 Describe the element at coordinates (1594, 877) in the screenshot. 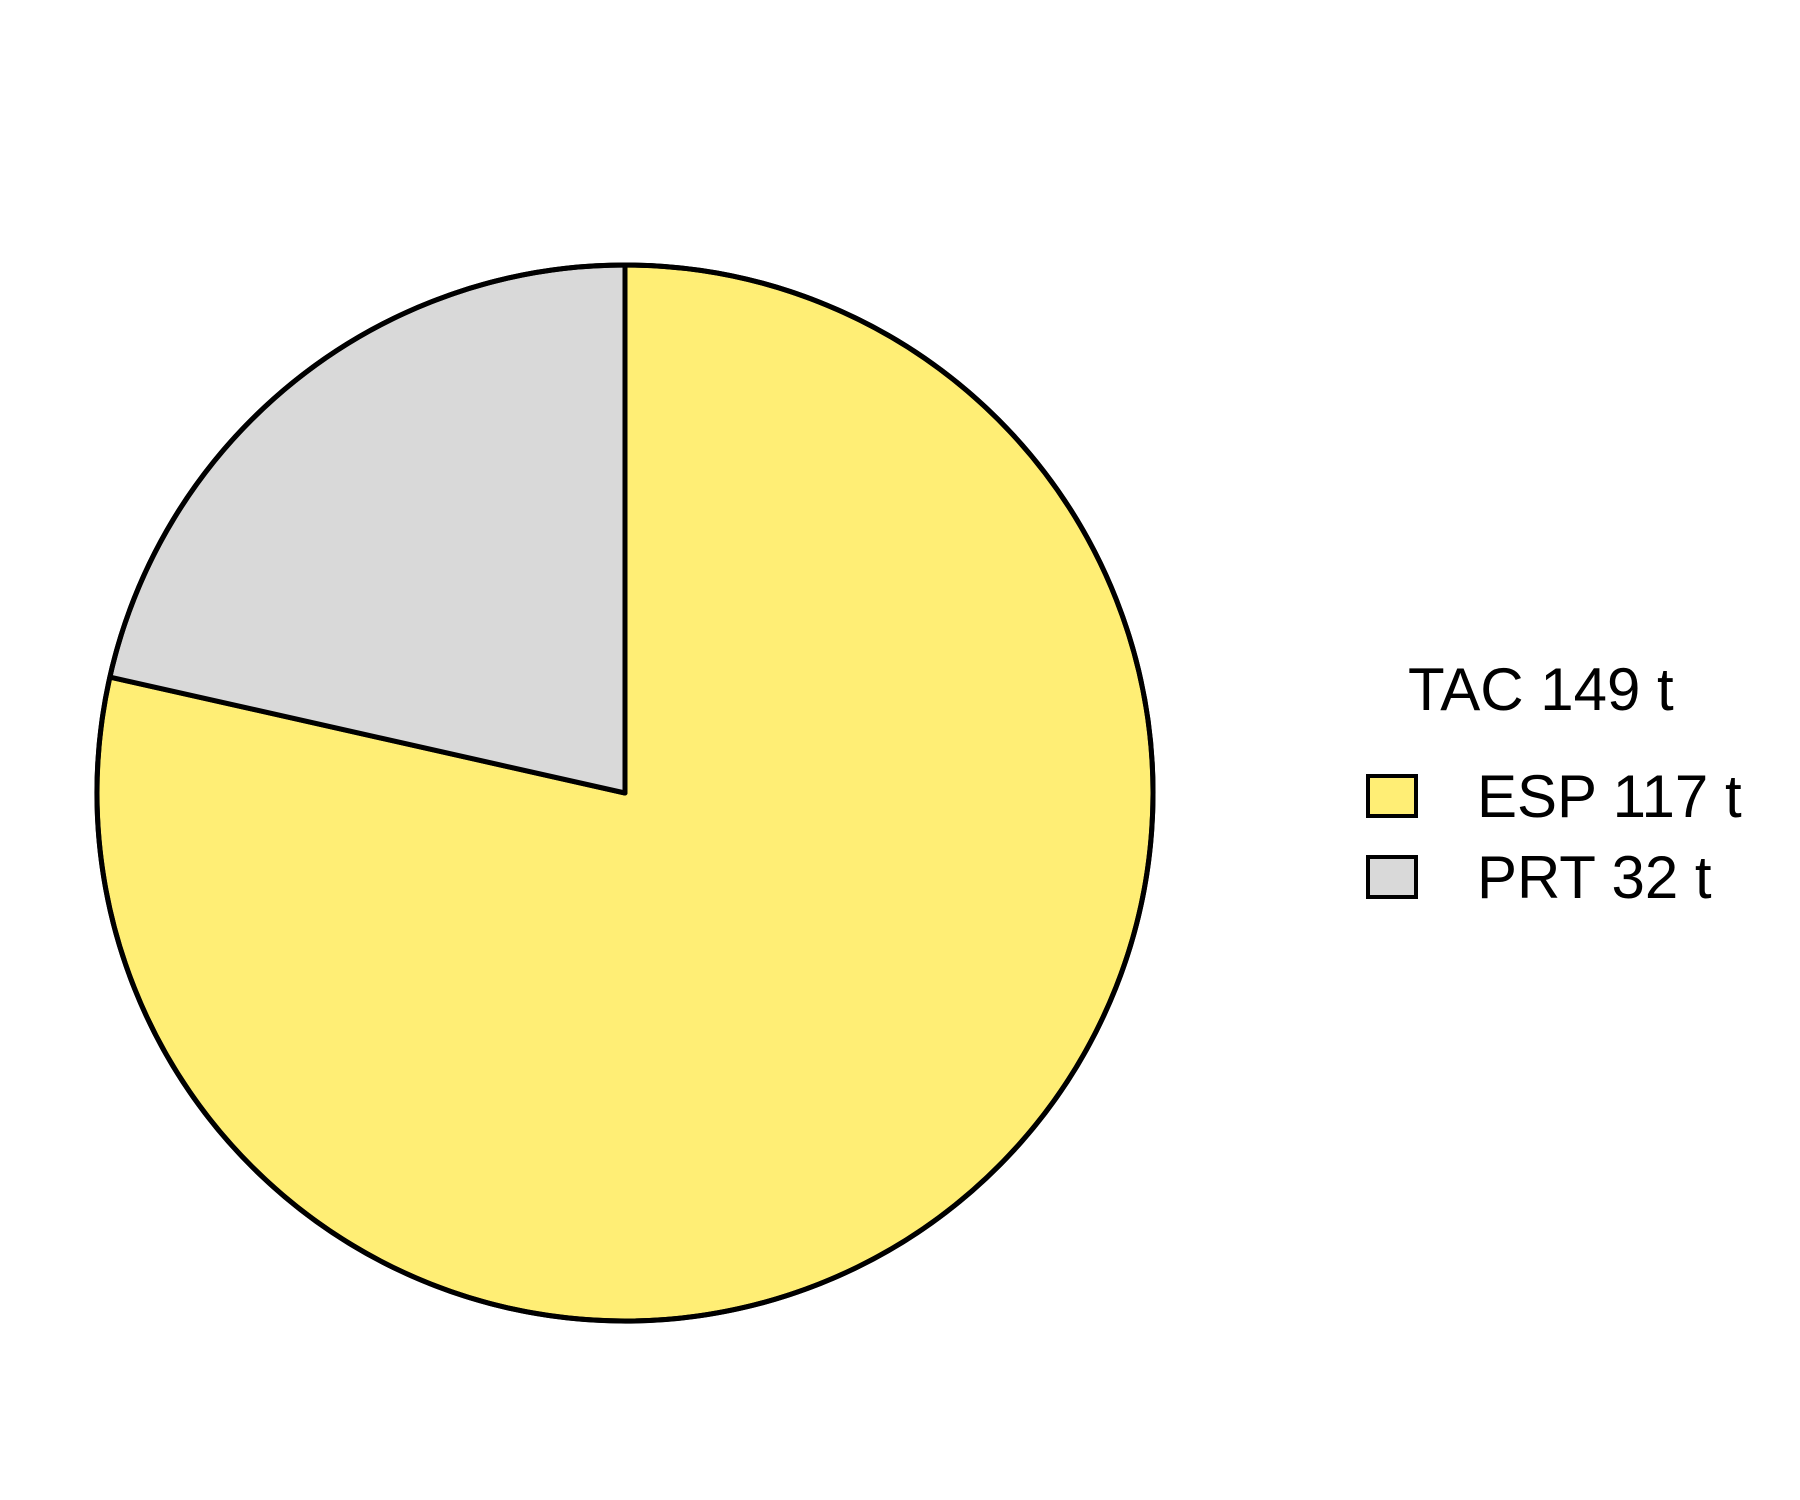

I see `legend-label-prt: PRT 32 t` at that location.